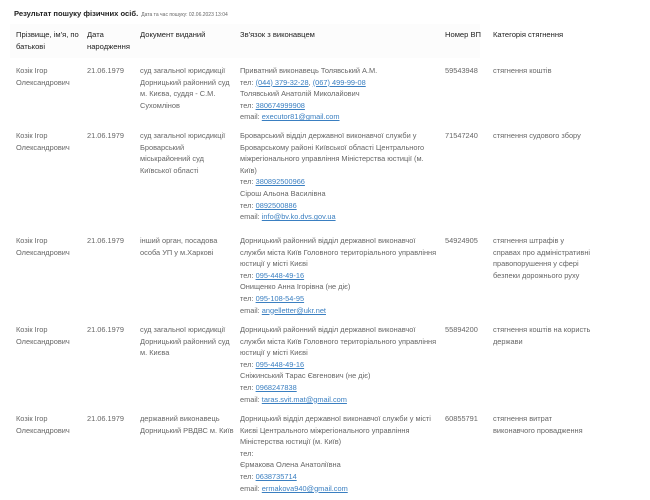 The width and height of the screenshot is (650, 500). What do you see at coordinates (542, 335) in the screenshot?
I see `collection-category: стягнення коштів на користь держави` at bounding box center [542, 335].